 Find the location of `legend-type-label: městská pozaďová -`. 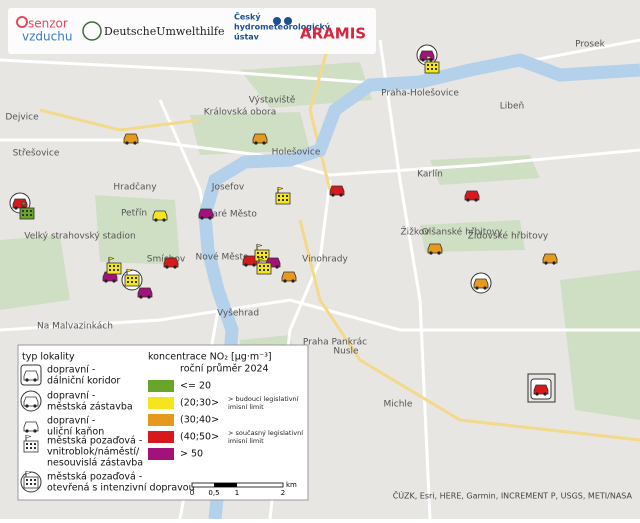

legend-type-label: městská pozaďová - is located at coordinates (94, 477).